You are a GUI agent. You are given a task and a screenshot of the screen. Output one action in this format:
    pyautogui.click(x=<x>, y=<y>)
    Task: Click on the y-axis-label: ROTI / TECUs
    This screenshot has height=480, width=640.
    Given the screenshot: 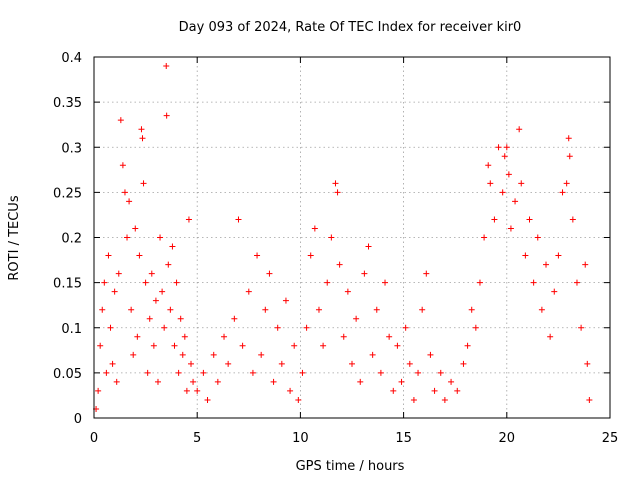 What is the action you would take?
    pyautogui.click(x=14, y=237)
    